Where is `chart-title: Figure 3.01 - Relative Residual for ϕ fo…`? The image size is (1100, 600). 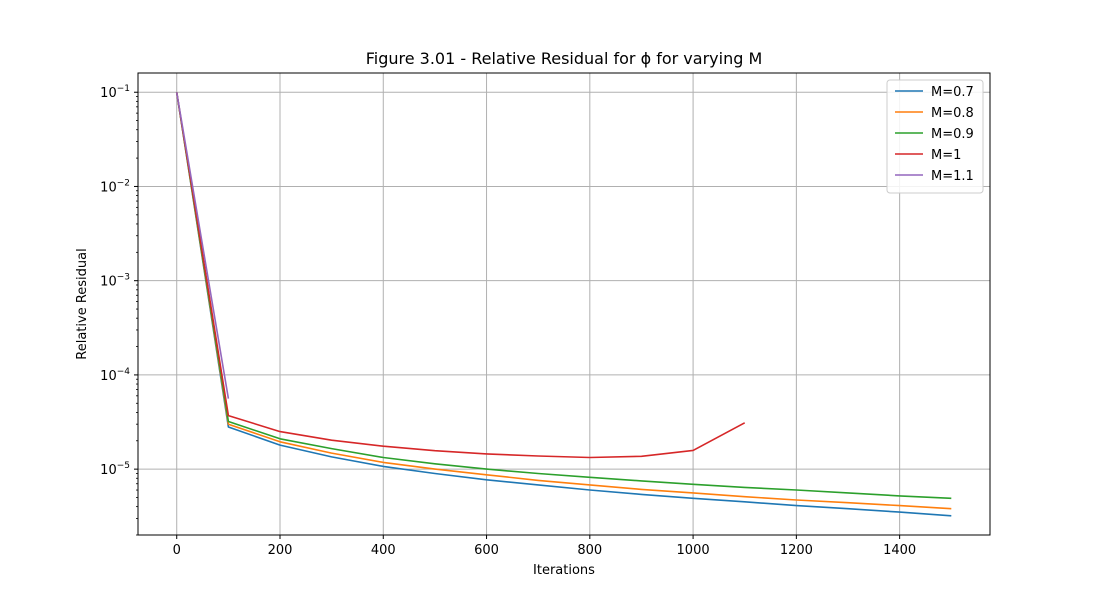 chart-title: Figure 3.01 - Relative Residual for ϕ fo… is located at coordinates (564, 58).